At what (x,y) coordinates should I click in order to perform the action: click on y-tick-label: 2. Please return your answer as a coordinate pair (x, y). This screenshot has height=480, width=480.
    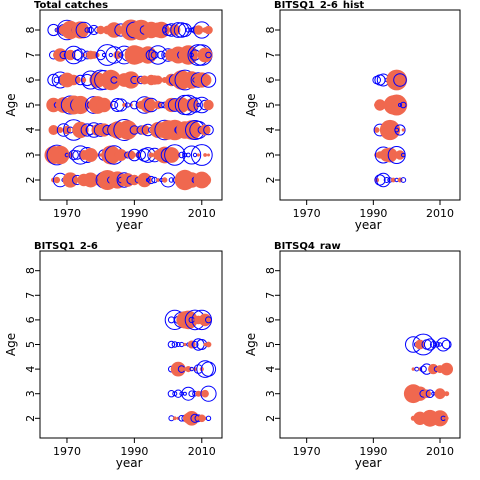
    Looking at the image, I should click on (30, 418).